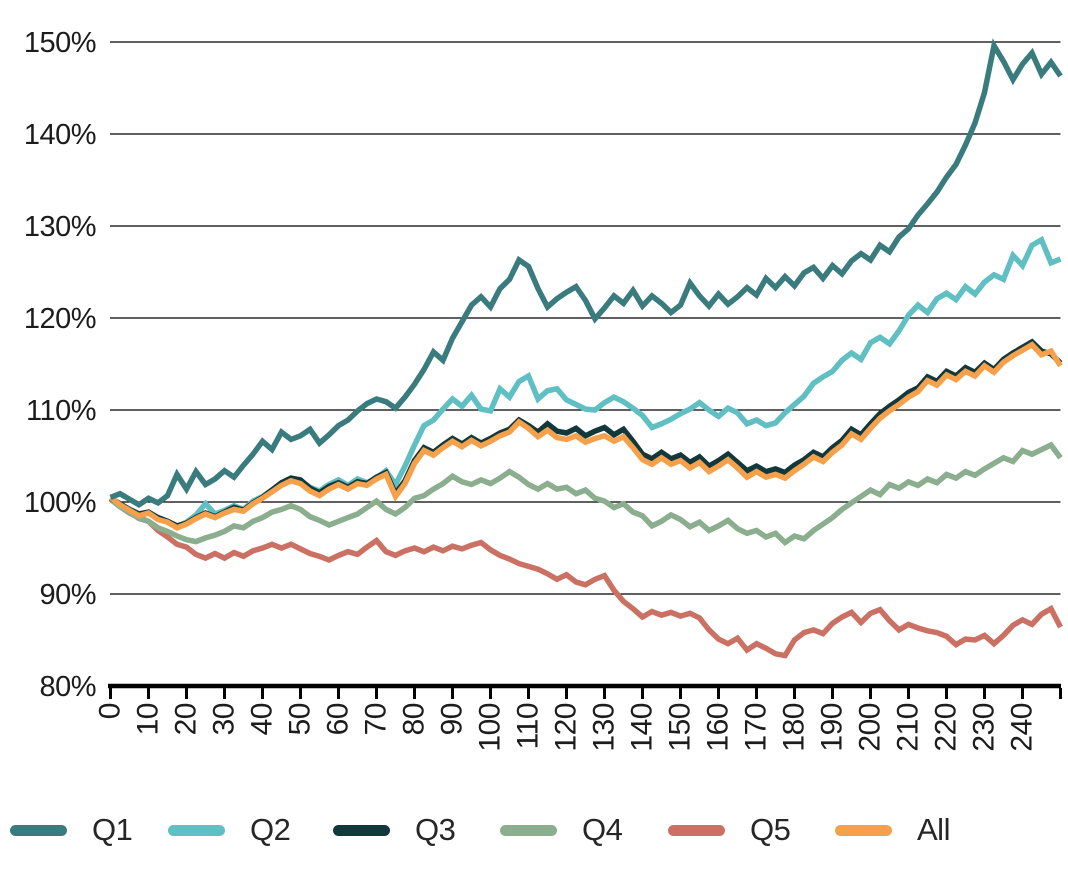  What do you see at coordinates (490, 727) in the screenshot?
I see `x-tick-label-100: 100` at bounding box center [490, 727].